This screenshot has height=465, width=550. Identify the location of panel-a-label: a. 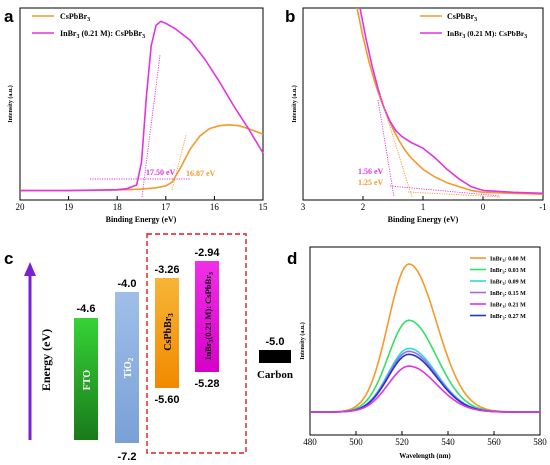
(9, 16).